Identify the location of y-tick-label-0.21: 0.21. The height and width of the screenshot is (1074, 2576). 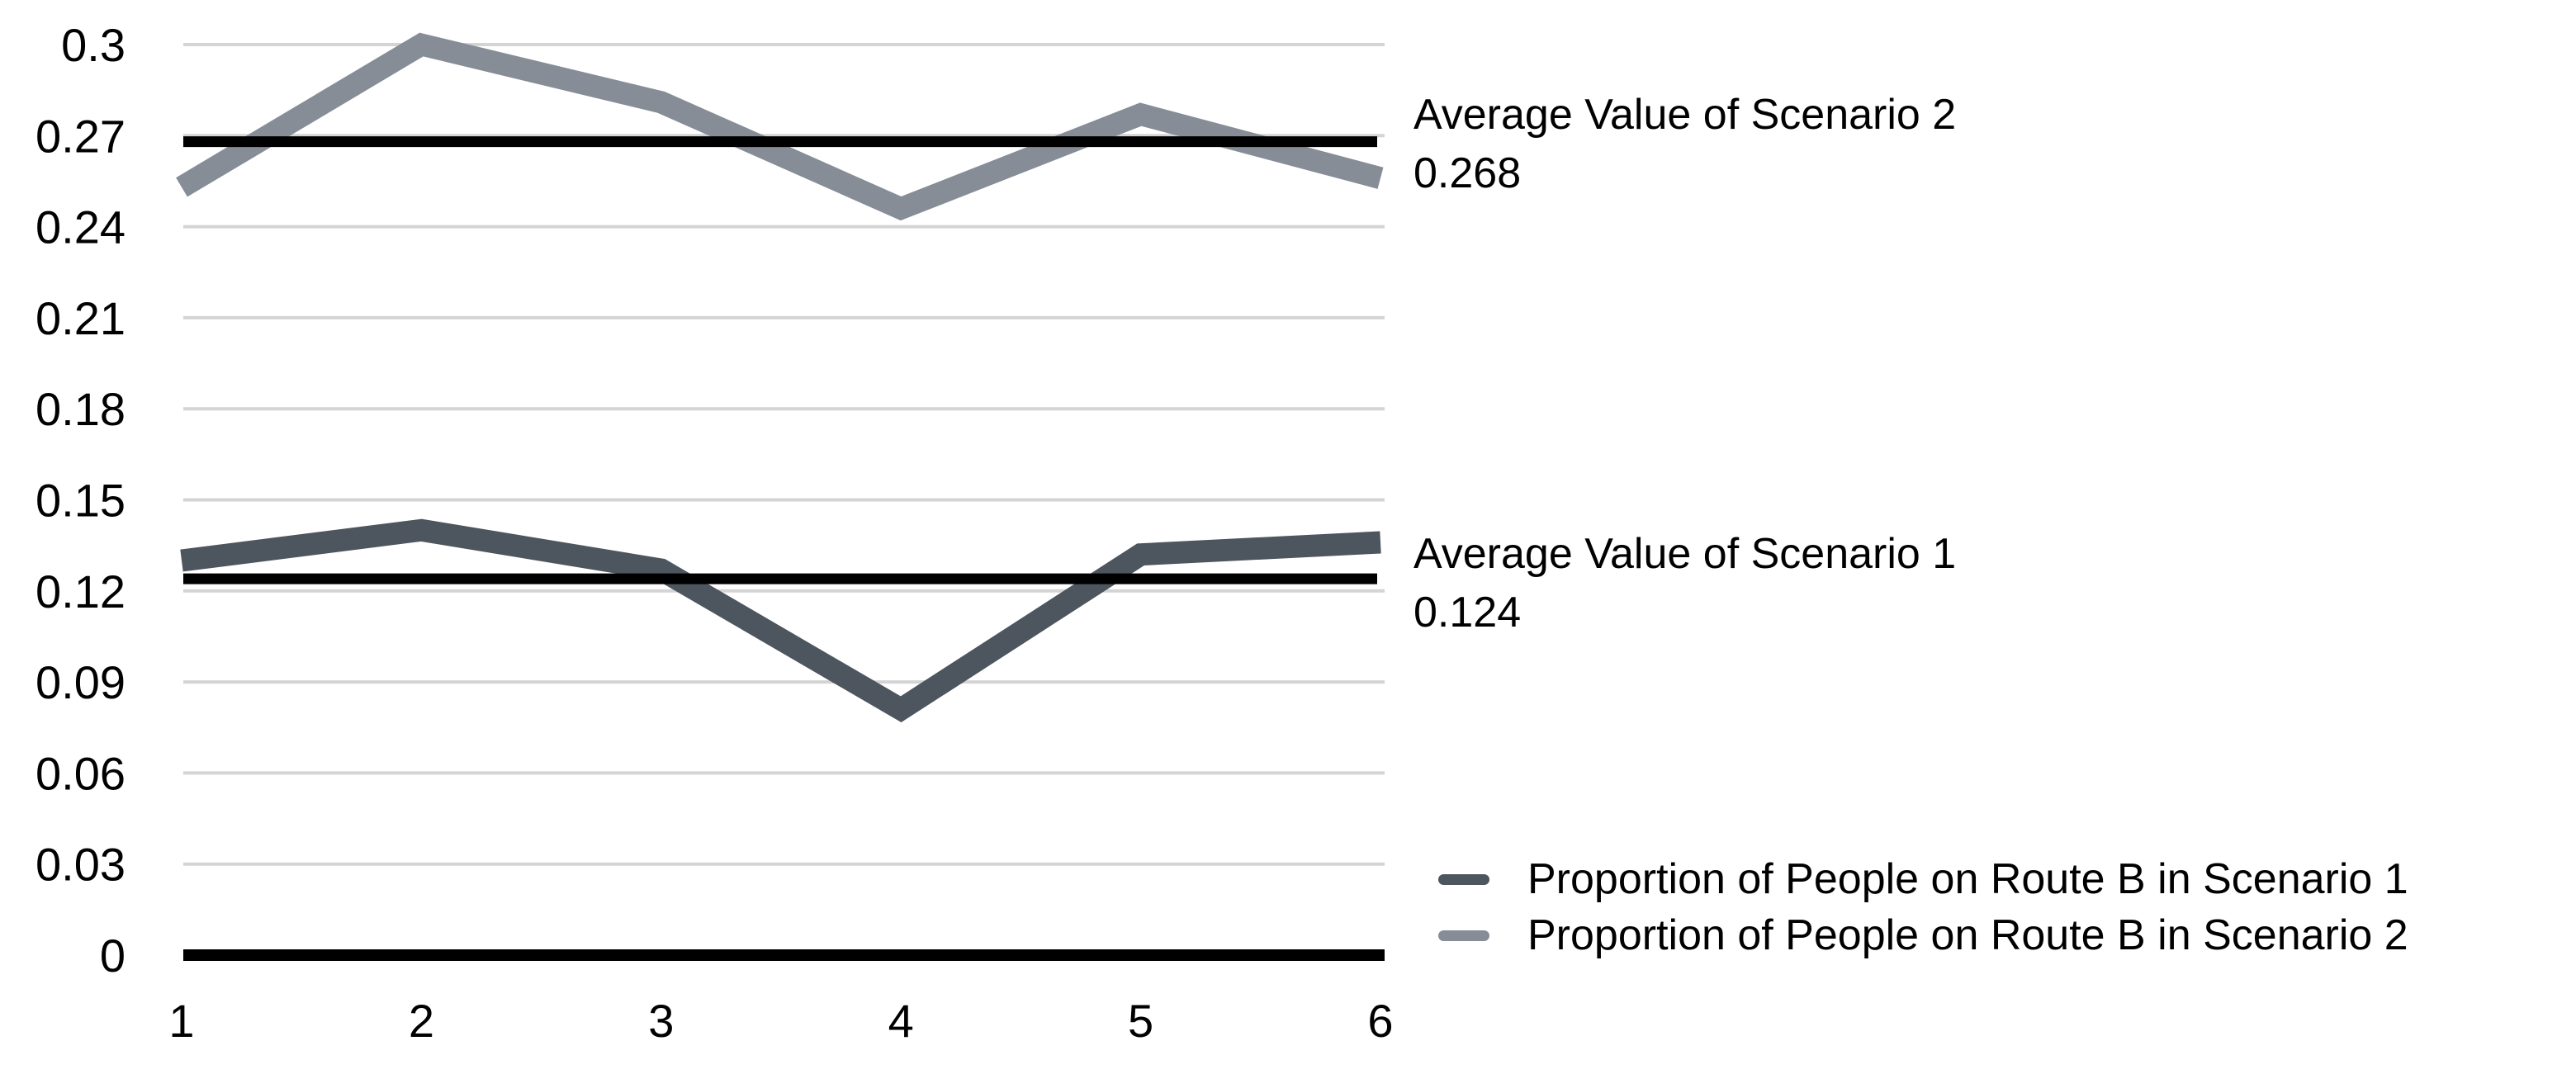
(80, 318).